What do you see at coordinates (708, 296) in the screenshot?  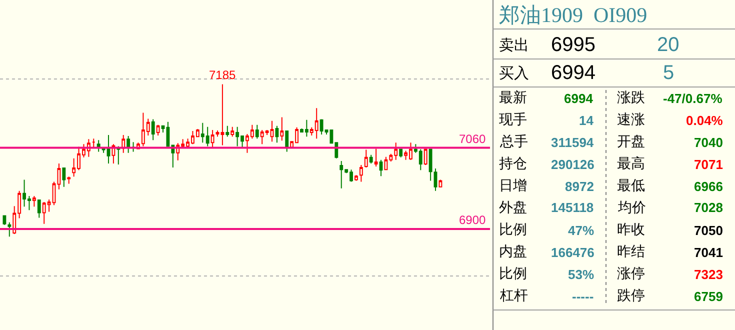 I see `text: 6759` at bounding box center [708, 296].